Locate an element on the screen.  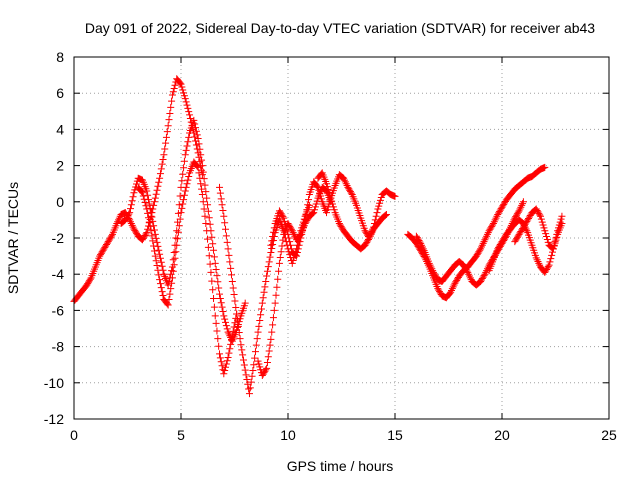
y-tick-label: 6 is located at coordinates (60, 93).